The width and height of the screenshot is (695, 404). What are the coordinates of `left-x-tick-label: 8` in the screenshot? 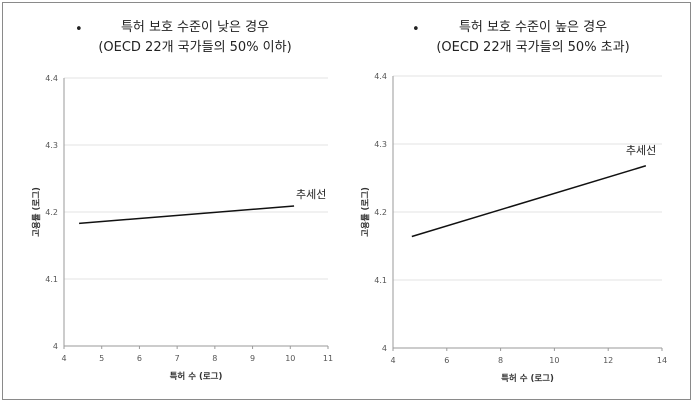 It's located at (214, 358).